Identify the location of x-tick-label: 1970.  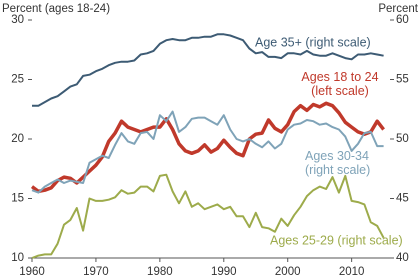
(96, 272).